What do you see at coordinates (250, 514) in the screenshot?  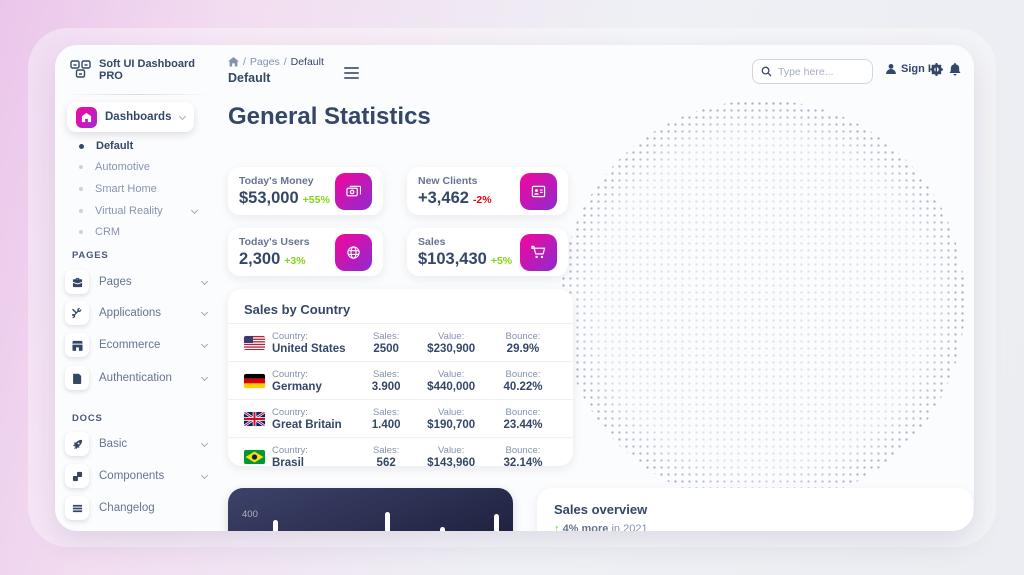 I see `y-axis-gridline-label: 400` at bounding box center [250, 514].